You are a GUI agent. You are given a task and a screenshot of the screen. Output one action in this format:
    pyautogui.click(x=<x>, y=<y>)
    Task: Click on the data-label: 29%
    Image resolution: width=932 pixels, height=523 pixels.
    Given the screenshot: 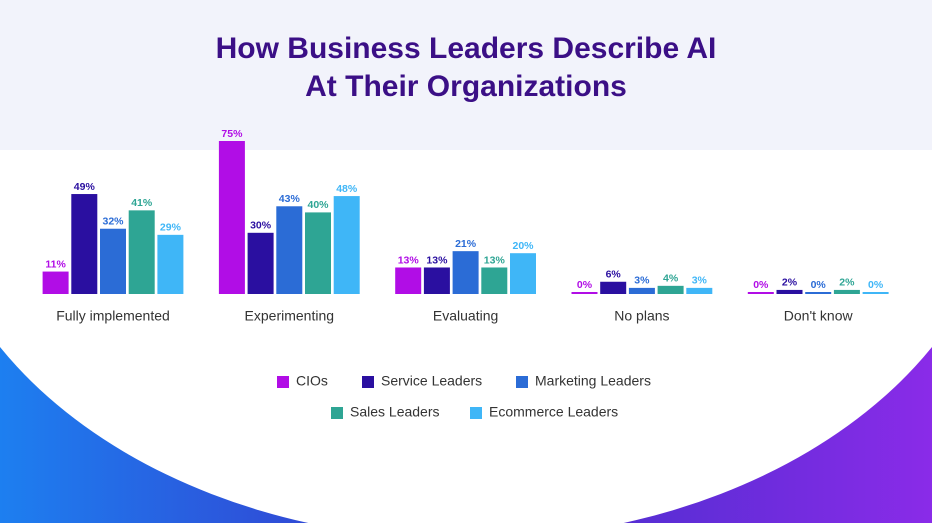 What is the action you would take?
    pyautogui.click(x=171, y=228)
    